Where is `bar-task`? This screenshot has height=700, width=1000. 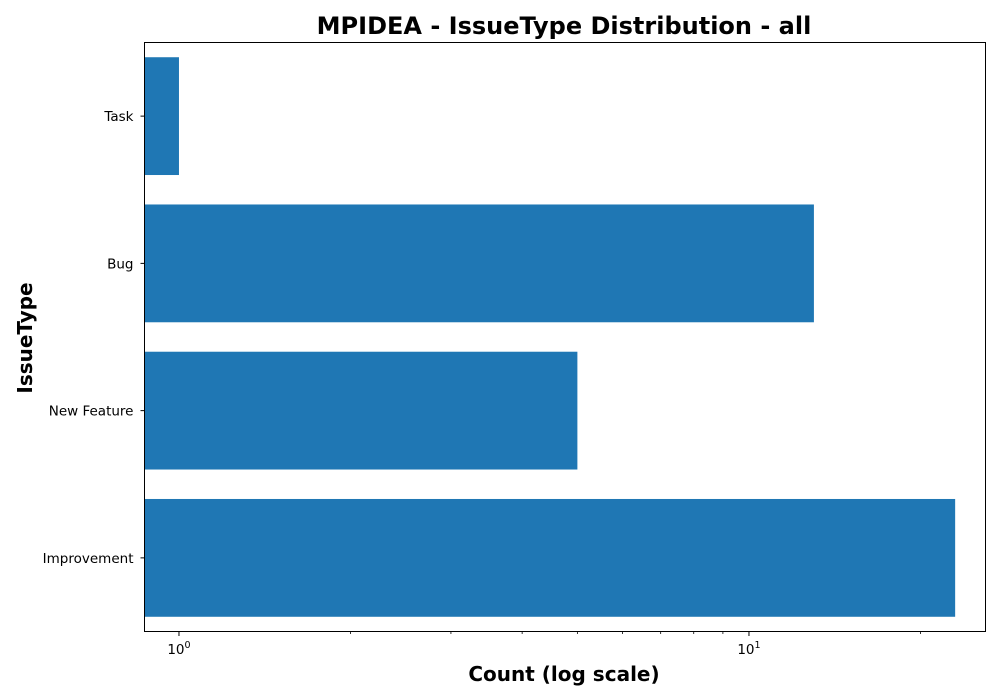
bar-task is located at coordinates (161, 116).